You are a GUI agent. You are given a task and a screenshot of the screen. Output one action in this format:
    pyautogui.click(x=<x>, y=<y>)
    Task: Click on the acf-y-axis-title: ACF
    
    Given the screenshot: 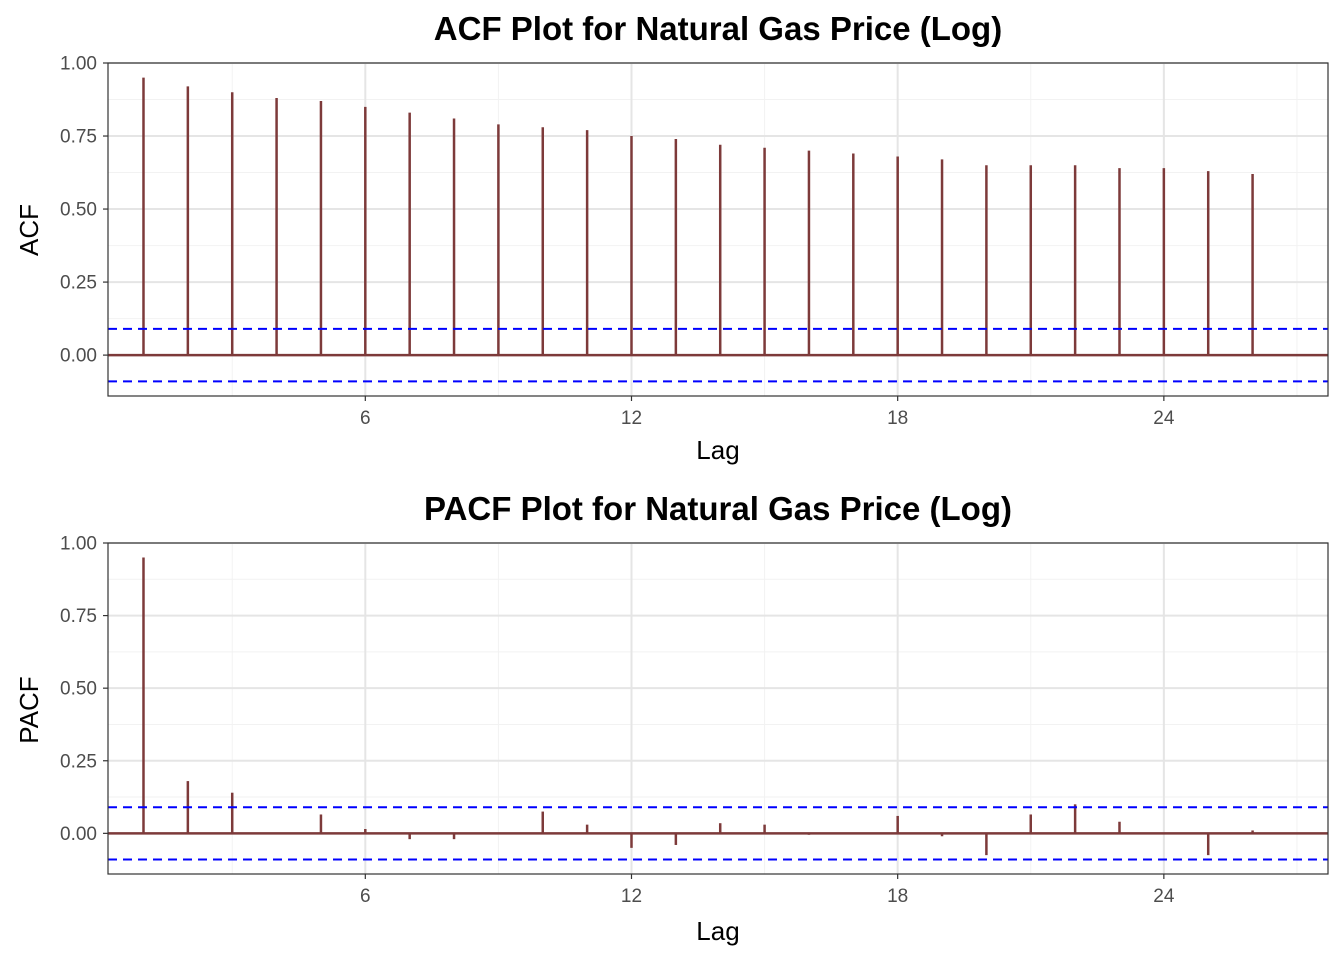 What is the action you would take?
    pyautogui.click(x=29, y=230)
    